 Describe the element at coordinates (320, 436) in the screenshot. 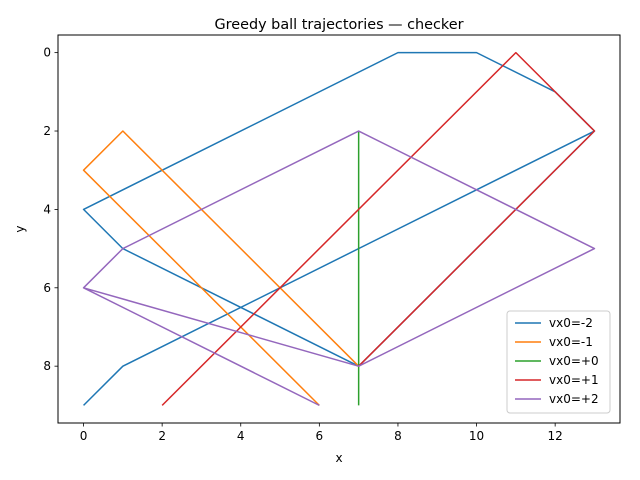

I see `x-tick-label-3: 6` at that location.